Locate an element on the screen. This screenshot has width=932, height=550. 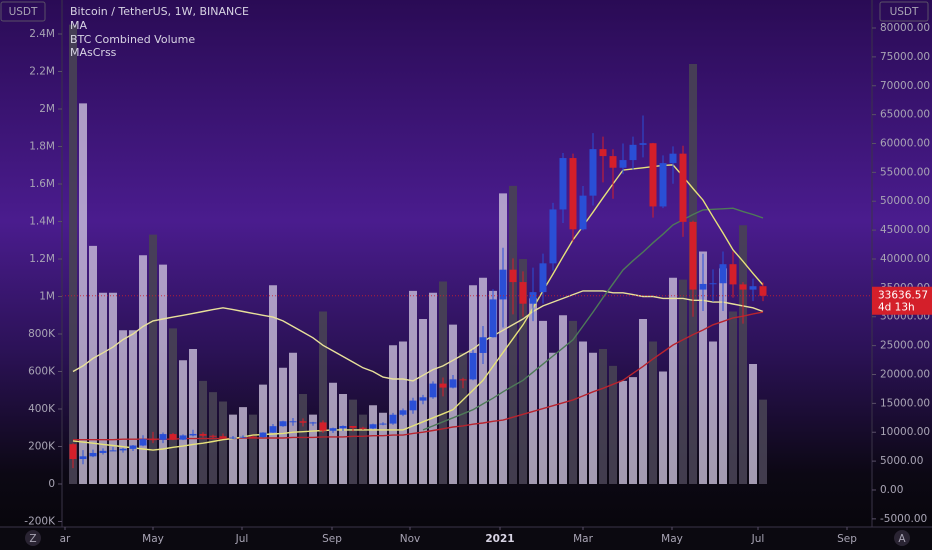
auto-scale-button: A is located at coordinates (902, 539).